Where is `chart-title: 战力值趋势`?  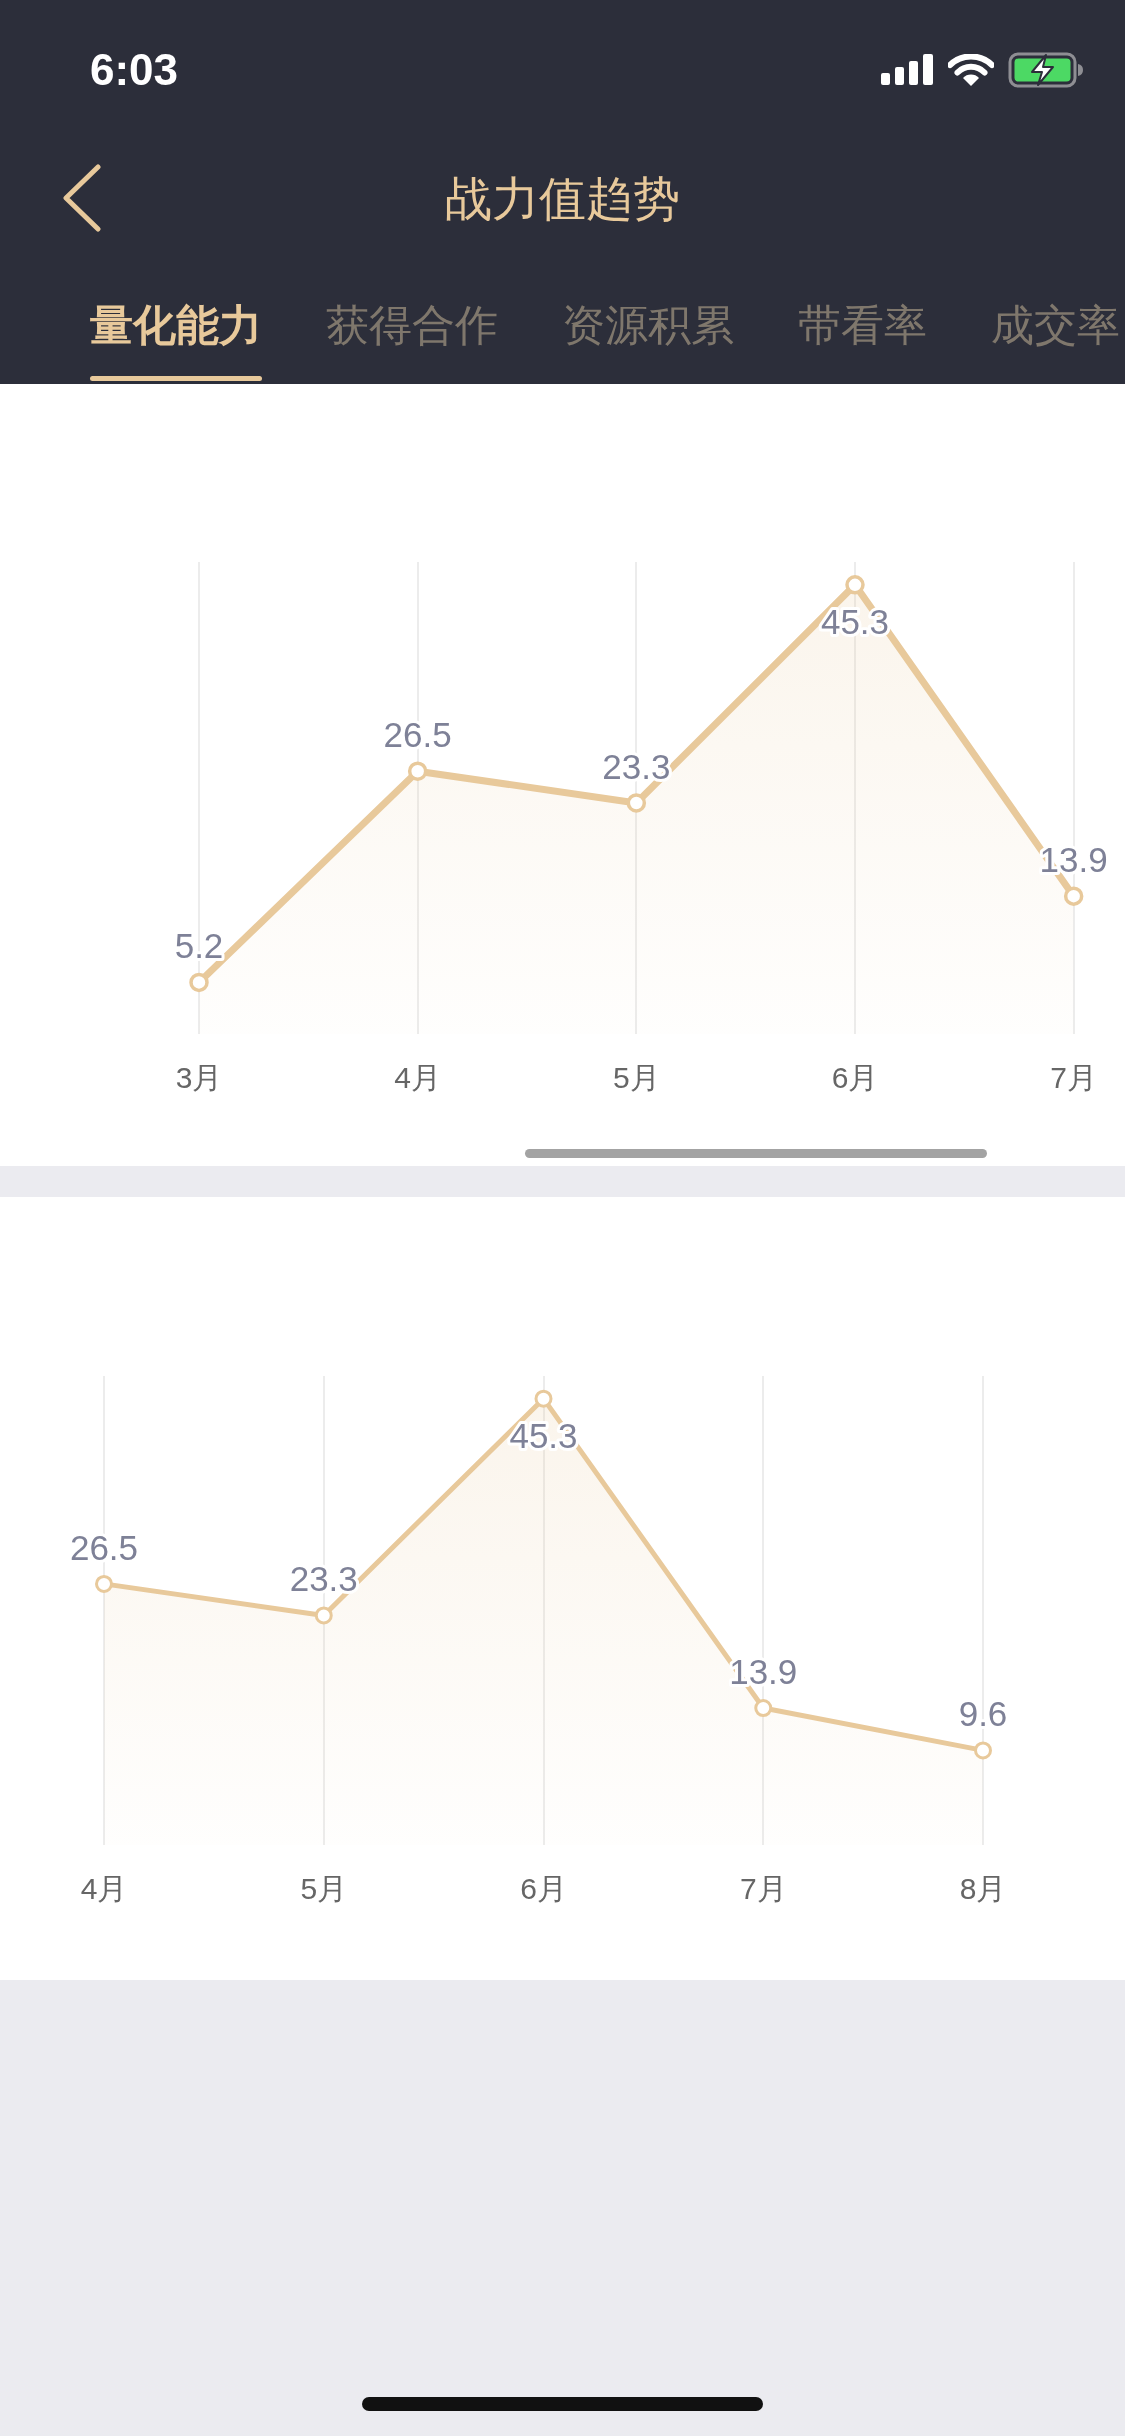 chart-title: 战力值趋势 is located at coordinates (562, 199).